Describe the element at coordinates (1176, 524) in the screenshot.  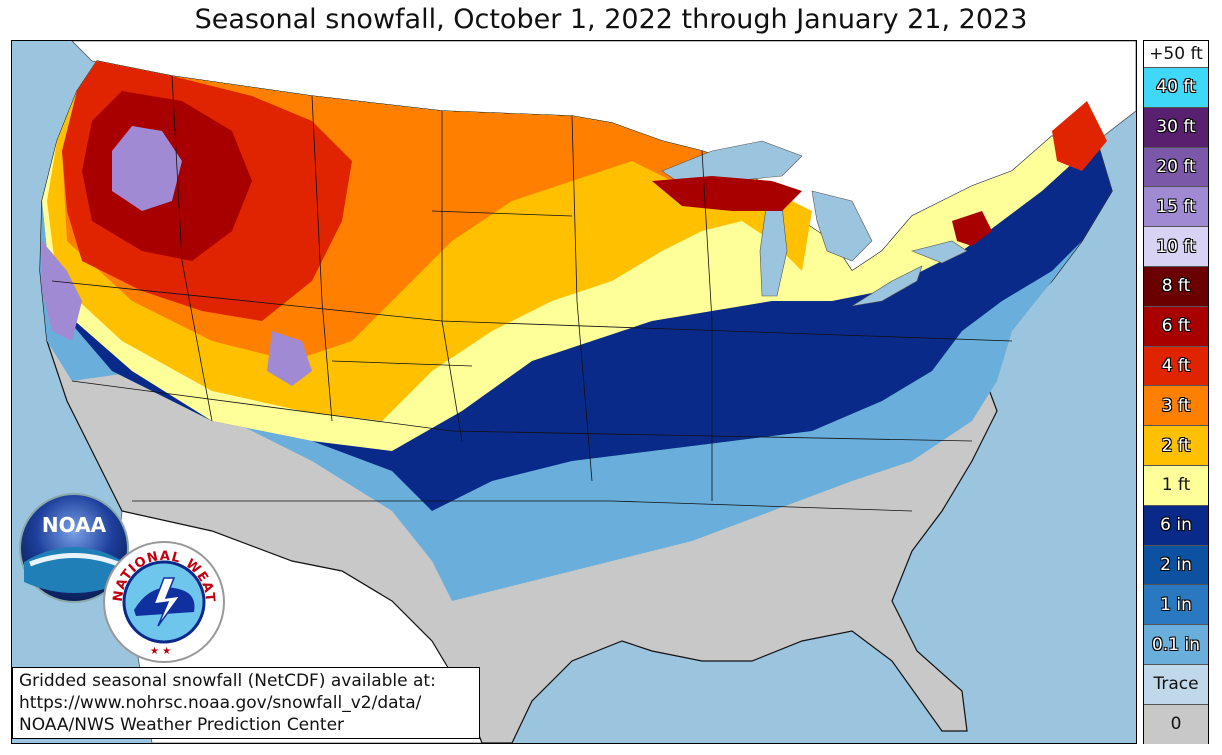
I see `legend-swatch: 6 in` at that location.